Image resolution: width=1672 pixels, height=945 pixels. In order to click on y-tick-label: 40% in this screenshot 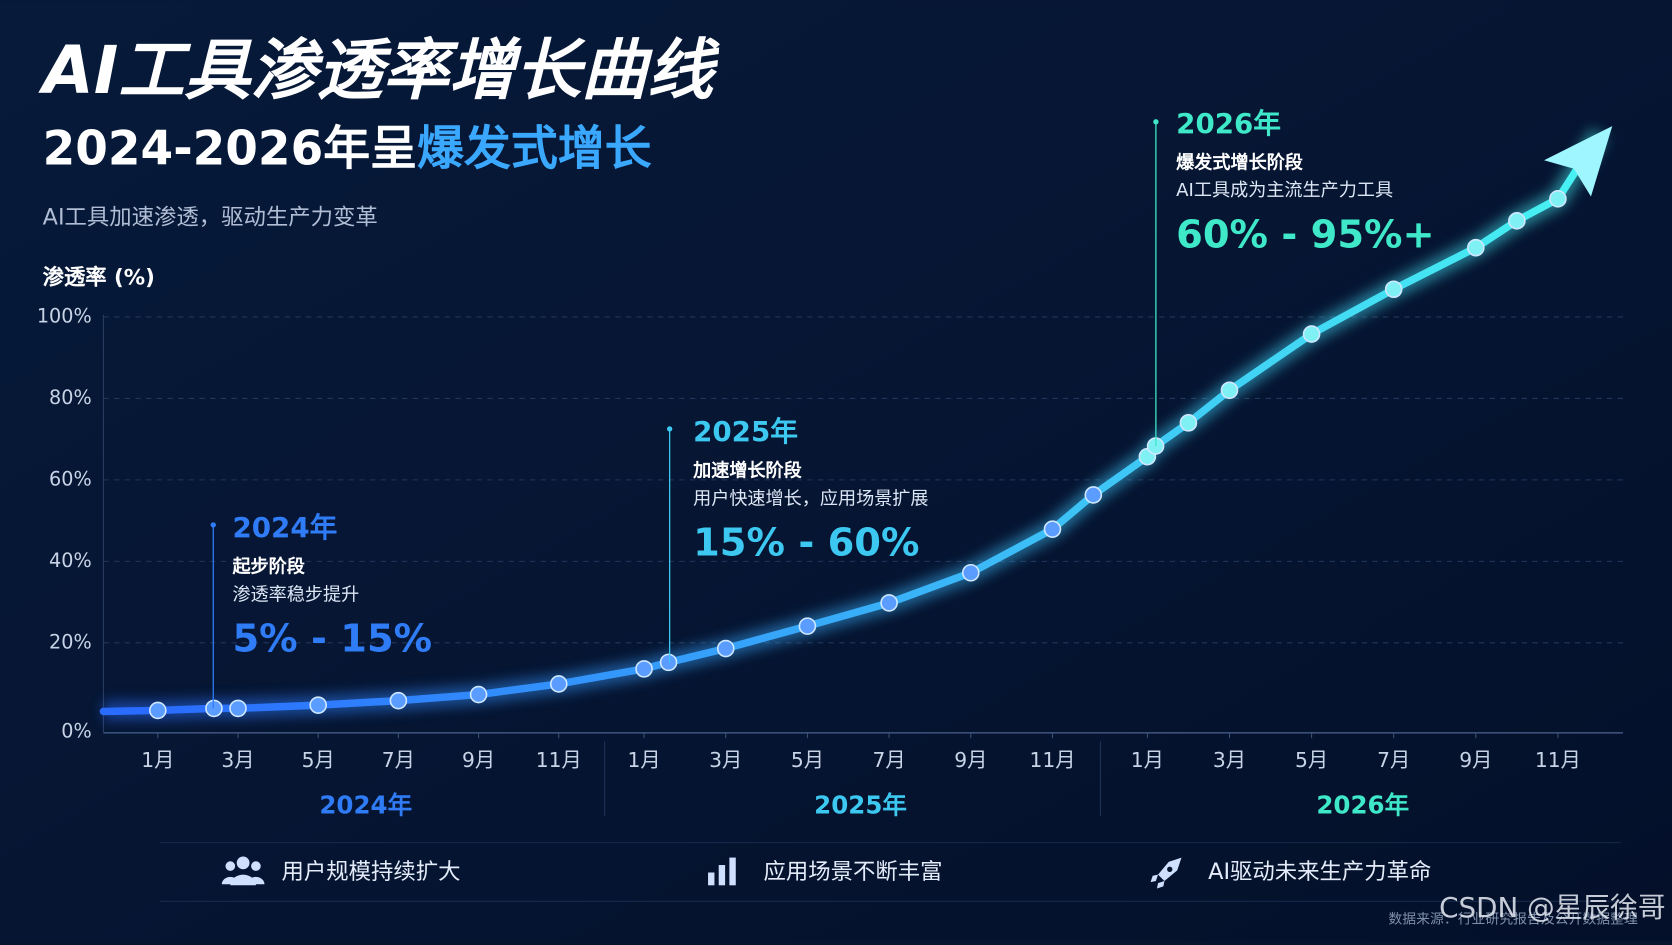, I will do `click(70, 560)`.